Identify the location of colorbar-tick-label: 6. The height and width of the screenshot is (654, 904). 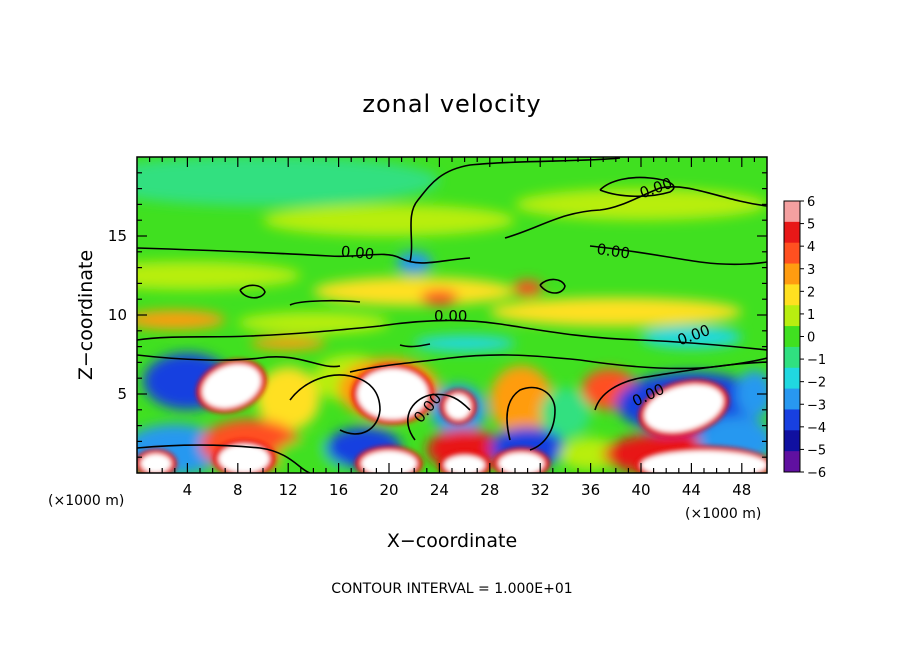
(811, 202).